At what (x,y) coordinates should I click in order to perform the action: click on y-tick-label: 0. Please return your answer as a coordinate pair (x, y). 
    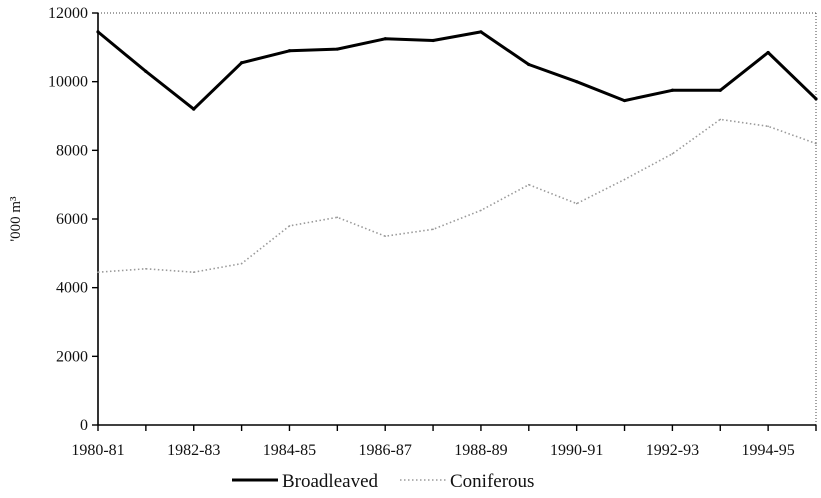
    Looking at the image, I should click on (84, 425).